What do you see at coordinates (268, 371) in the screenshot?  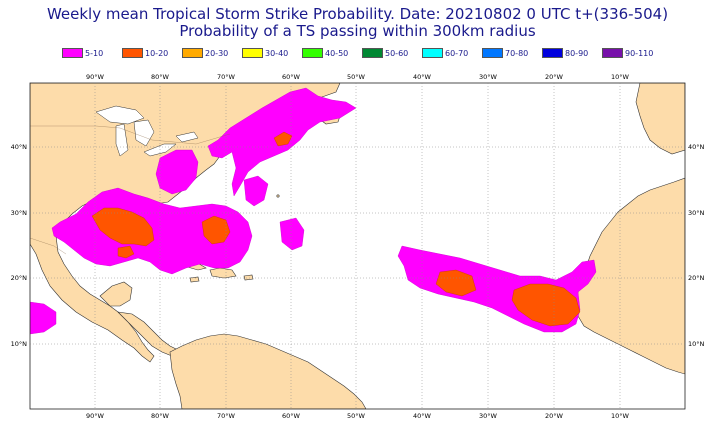 I see `south-america-land` at bounding box center [268, 371].